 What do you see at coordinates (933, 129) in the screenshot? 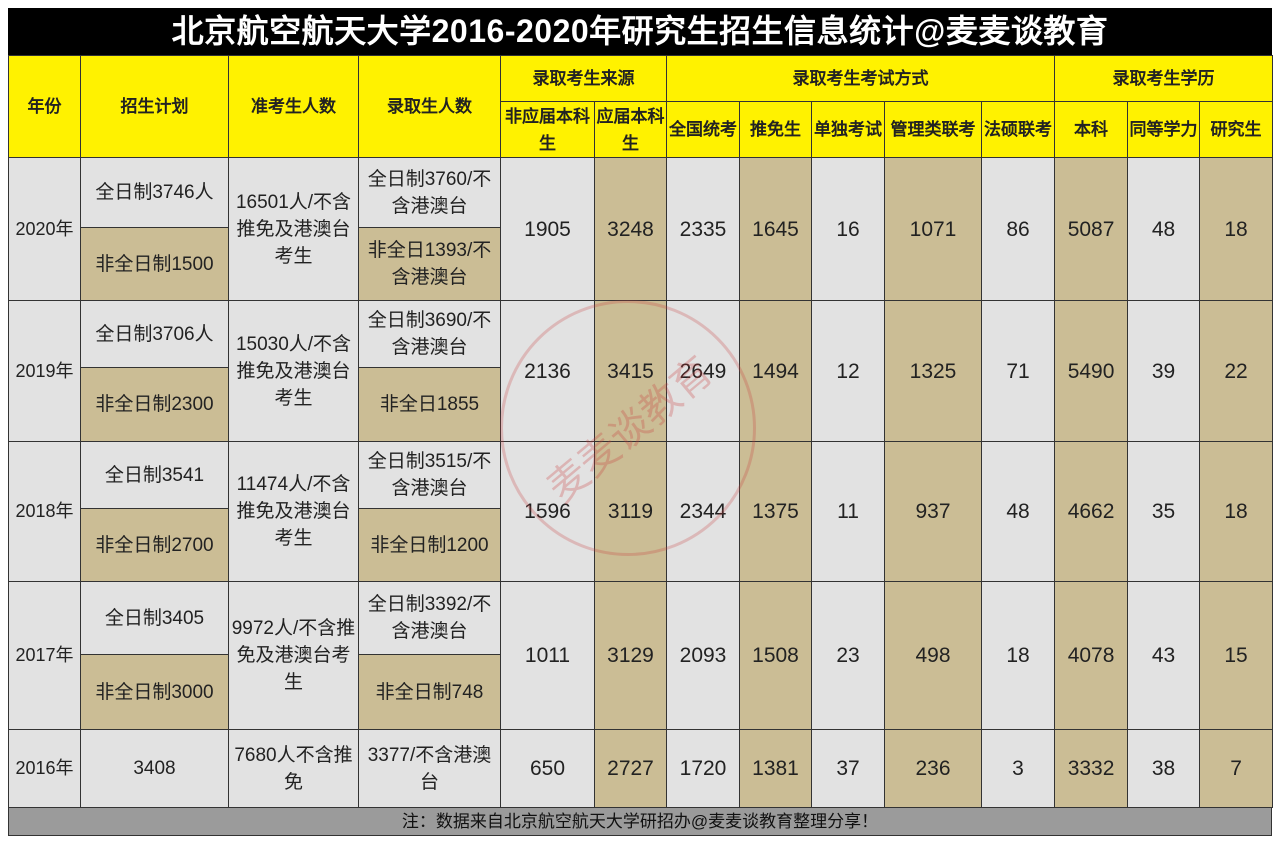
I see `header-subcolumn: 管理类联考` at bounding box center [933, 129].